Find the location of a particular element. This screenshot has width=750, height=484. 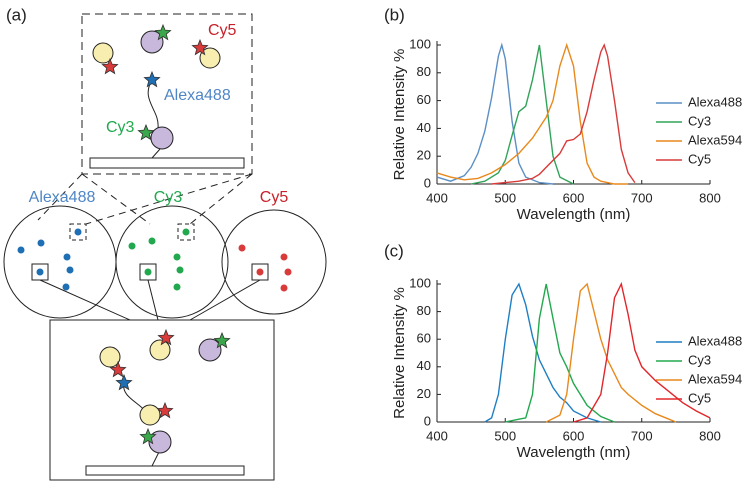

channel-label: Cy5 is located at coordinates (274, 197).